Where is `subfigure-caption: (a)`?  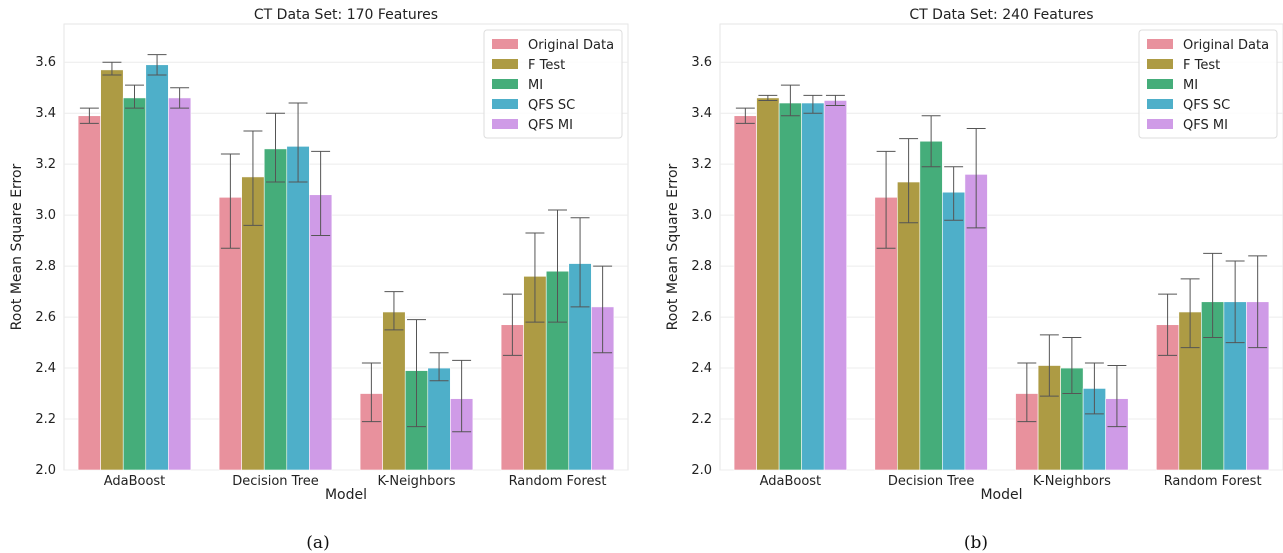 subfigure-caption: (a) is located at coordinates (317, 543).